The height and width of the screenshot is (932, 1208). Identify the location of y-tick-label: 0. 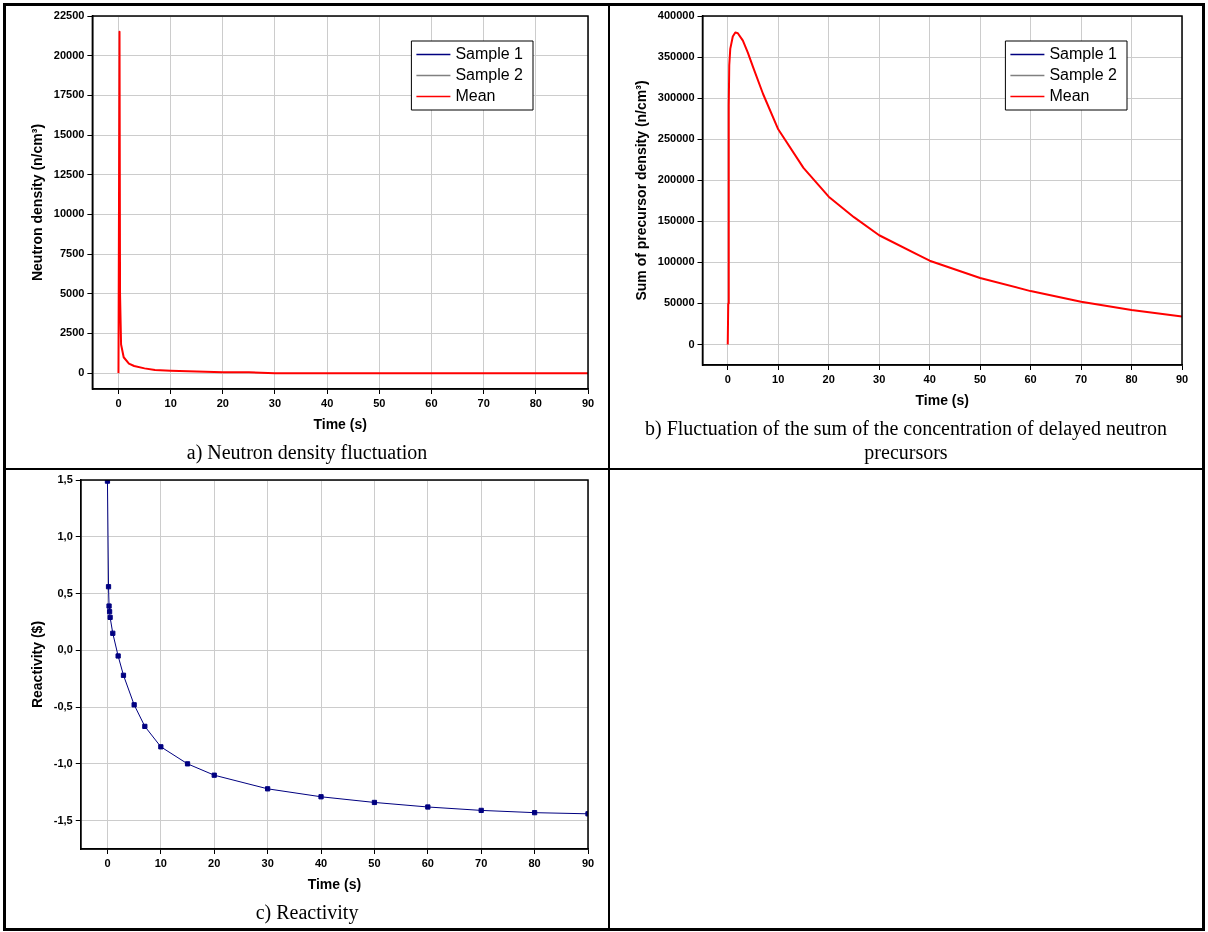
(691, 343).